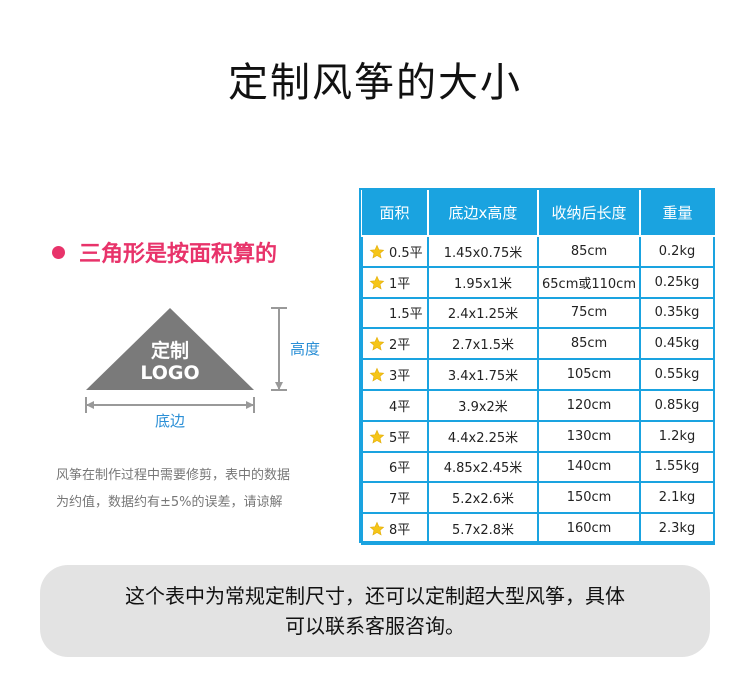 Image resolution: width=750 pixels, height=688 pixels. I want to click on cell-dimensions: 2.4x1.25米, so click(483, 313).